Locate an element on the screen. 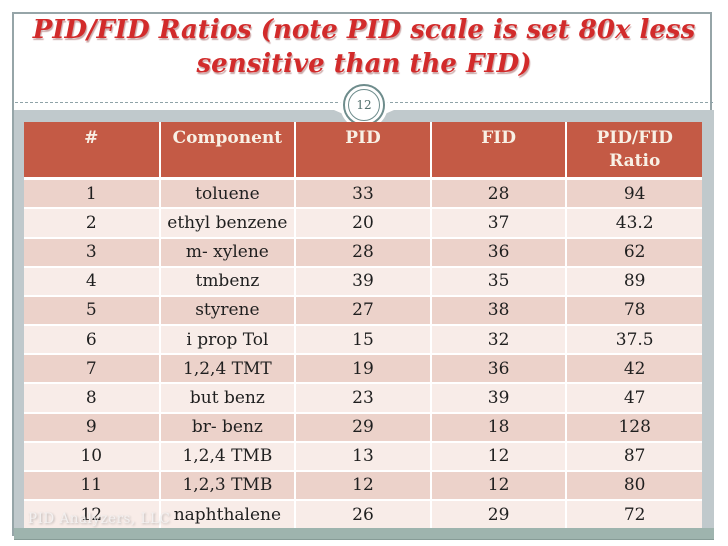 Image resolution: width=728 pixels, height=546 pixels. table-cell: 1,2,4 TMT is located at coordinates (228, 369).